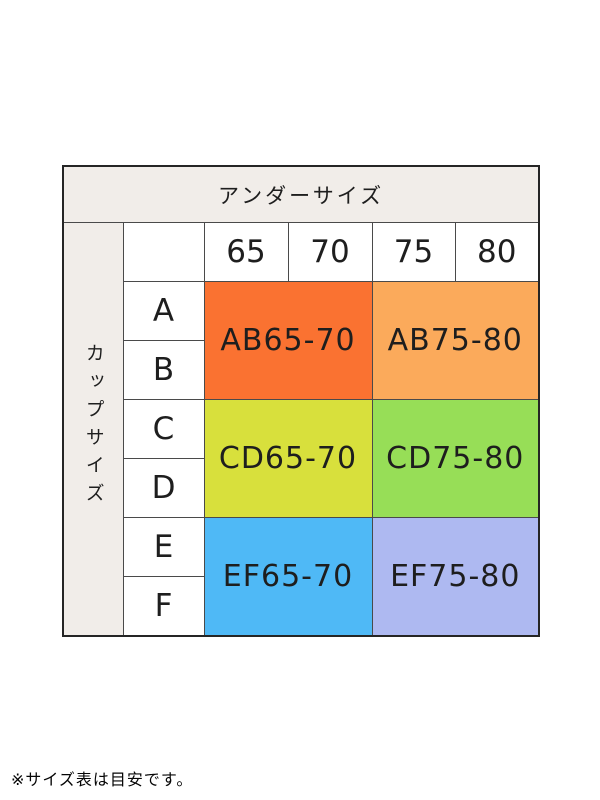 Image resolution: width=600 pixels, height=800 pixels. I want to click on table-row: C CD65-70 CD75-80, so click(301, 458).